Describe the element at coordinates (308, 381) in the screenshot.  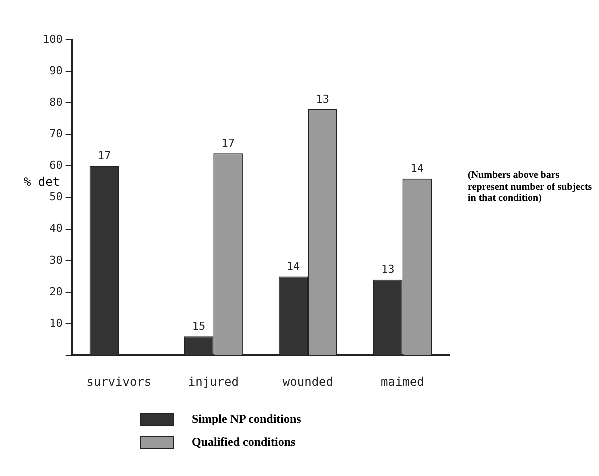
I see `x-tick-label: wounded` at that location.